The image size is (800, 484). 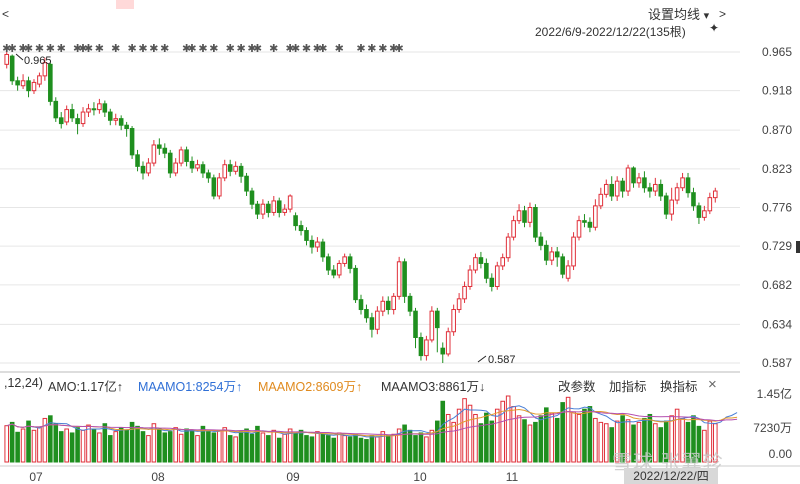 I want to click on ma-settings-button: 设置均线 ▾, so click(x=678, y=13).